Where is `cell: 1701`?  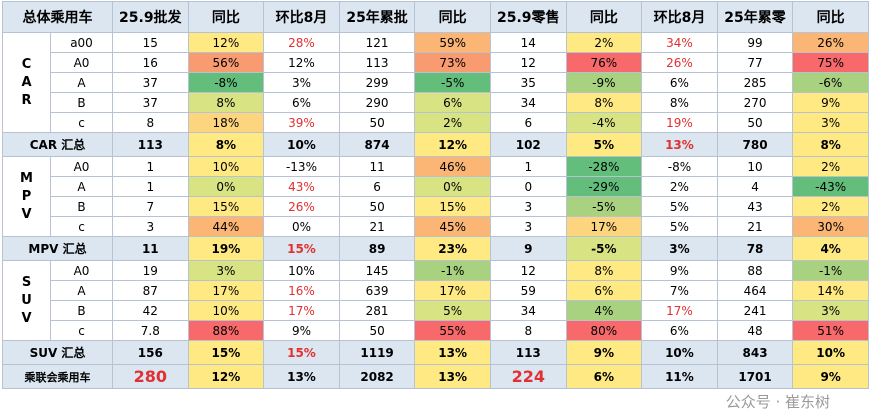 cell: 1701 is located at coordinates (755, 376).